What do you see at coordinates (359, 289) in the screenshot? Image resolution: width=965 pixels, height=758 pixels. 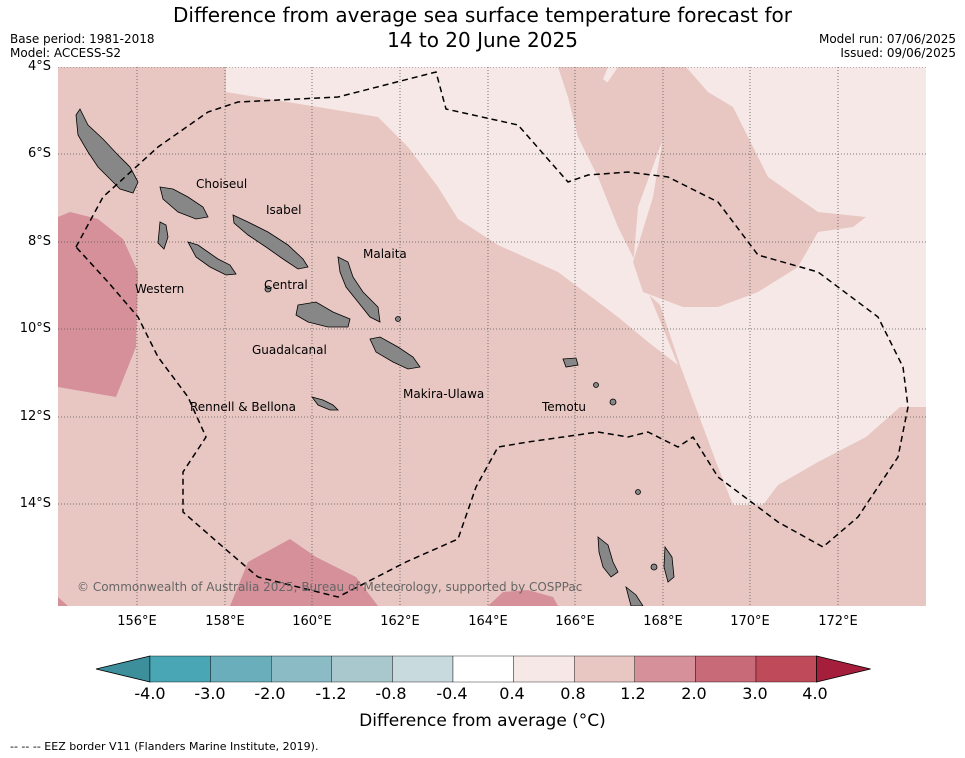 I see `island-malaita` at bounding box center [359, 289].